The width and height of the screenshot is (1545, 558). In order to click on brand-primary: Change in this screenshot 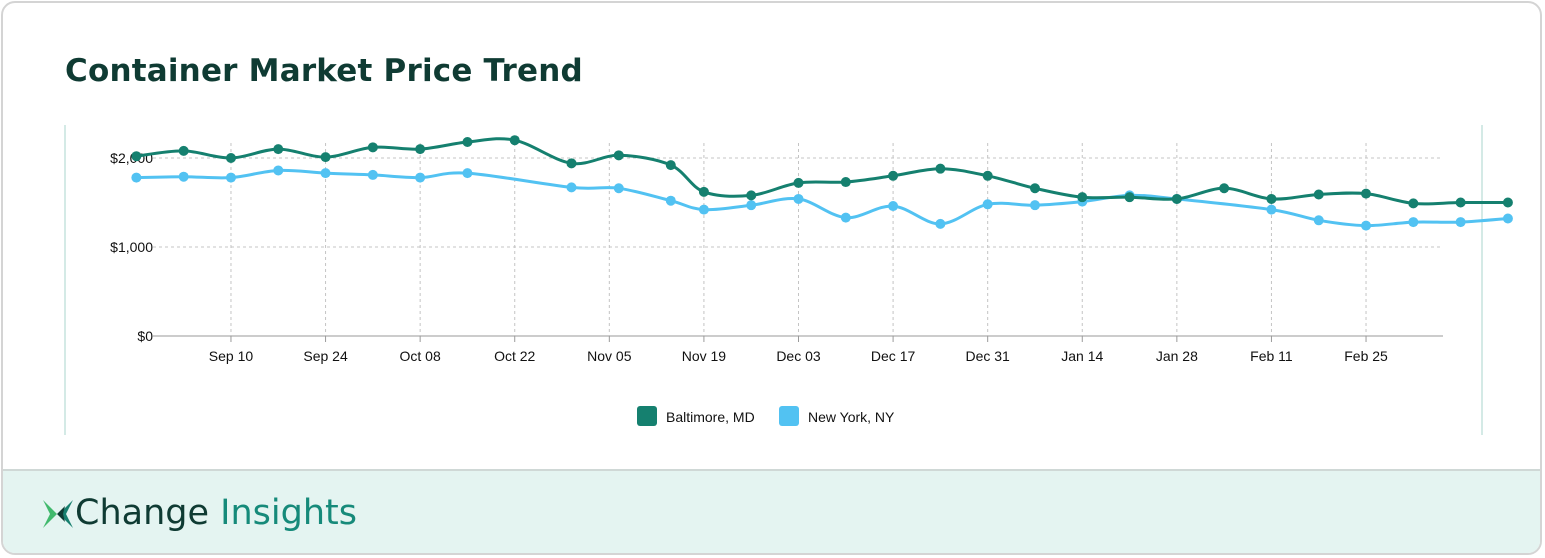, I will do `click(142, 513)`.